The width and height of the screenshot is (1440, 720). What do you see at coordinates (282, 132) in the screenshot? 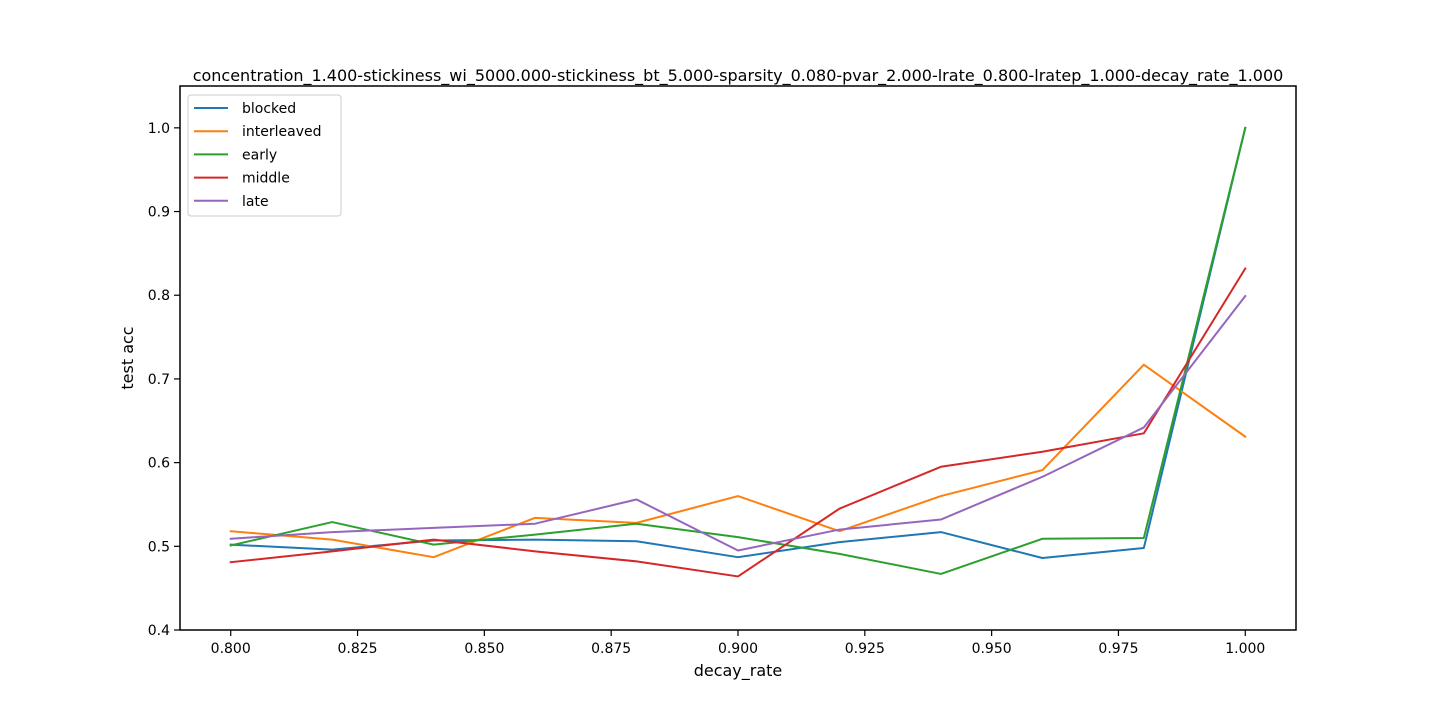
I see `legend-label-interleaved: interleaved` at bounding box center [282, 132].